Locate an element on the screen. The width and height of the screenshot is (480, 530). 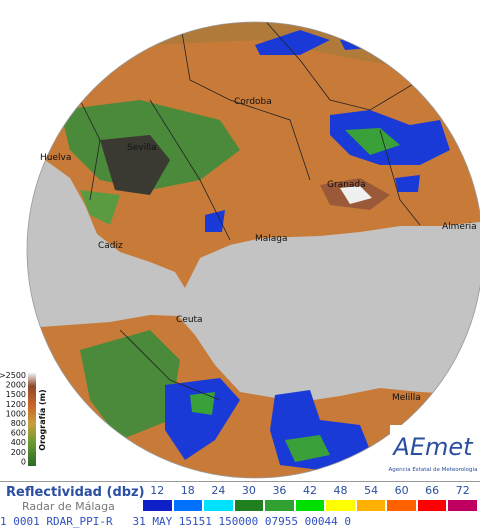
scale-label: 72 is located at coordinates (462, 490).